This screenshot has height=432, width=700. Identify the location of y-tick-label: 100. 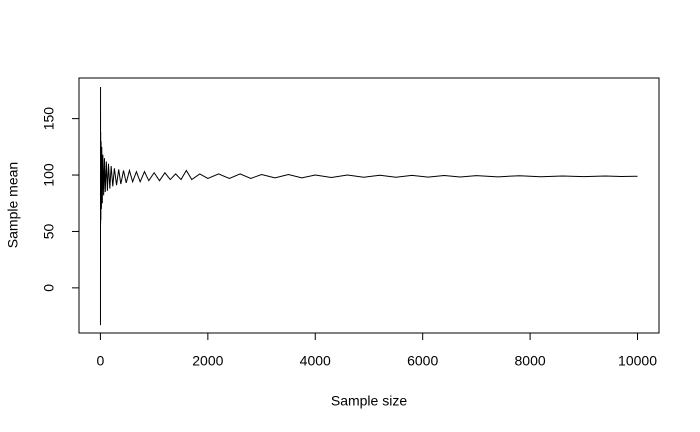
(49, 175).